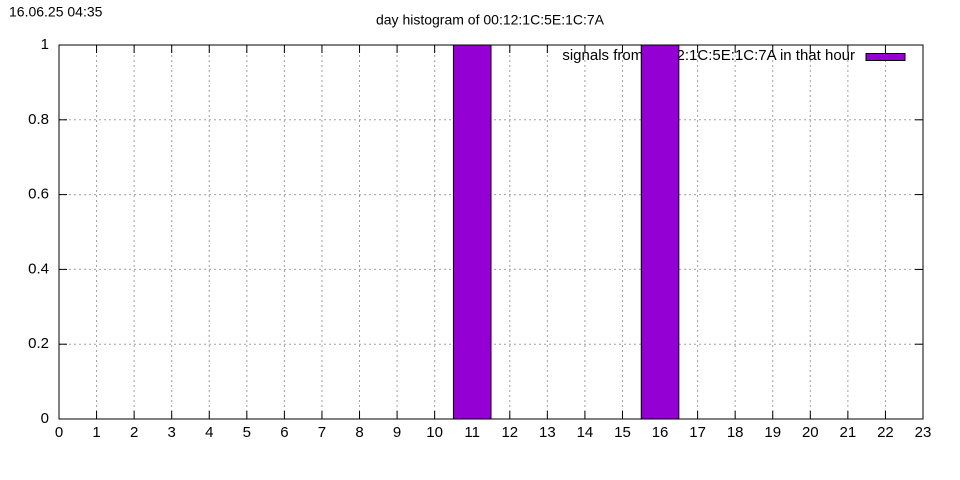 This screenshot has width=960, height=480. I want to click on timestamp: 16.06.25 04:35, so click(56, 12).